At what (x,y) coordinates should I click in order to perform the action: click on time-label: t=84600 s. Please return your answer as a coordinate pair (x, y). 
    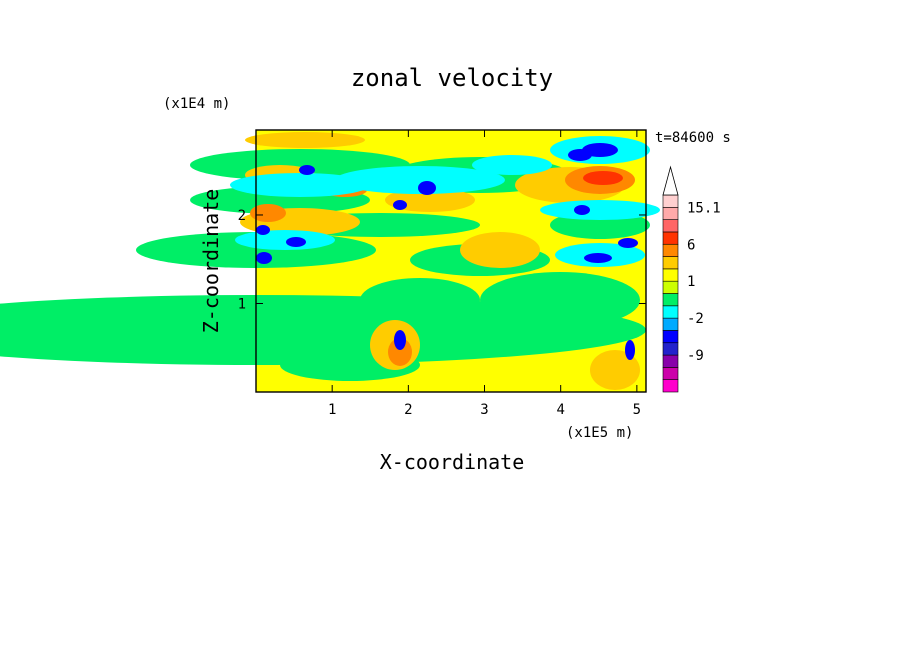
    Looking at the image, I should click on (693, 138).